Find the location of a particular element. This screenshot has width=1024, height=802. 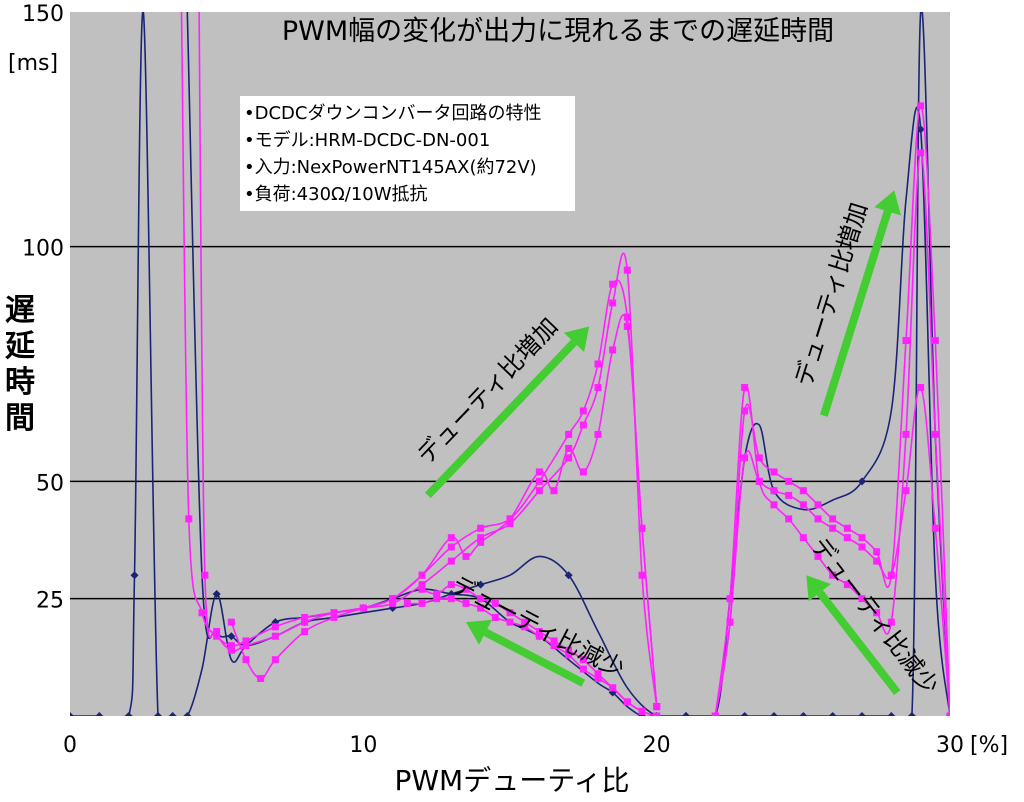

y-tick-label-2: 100 is located at coordinates (43, 249).